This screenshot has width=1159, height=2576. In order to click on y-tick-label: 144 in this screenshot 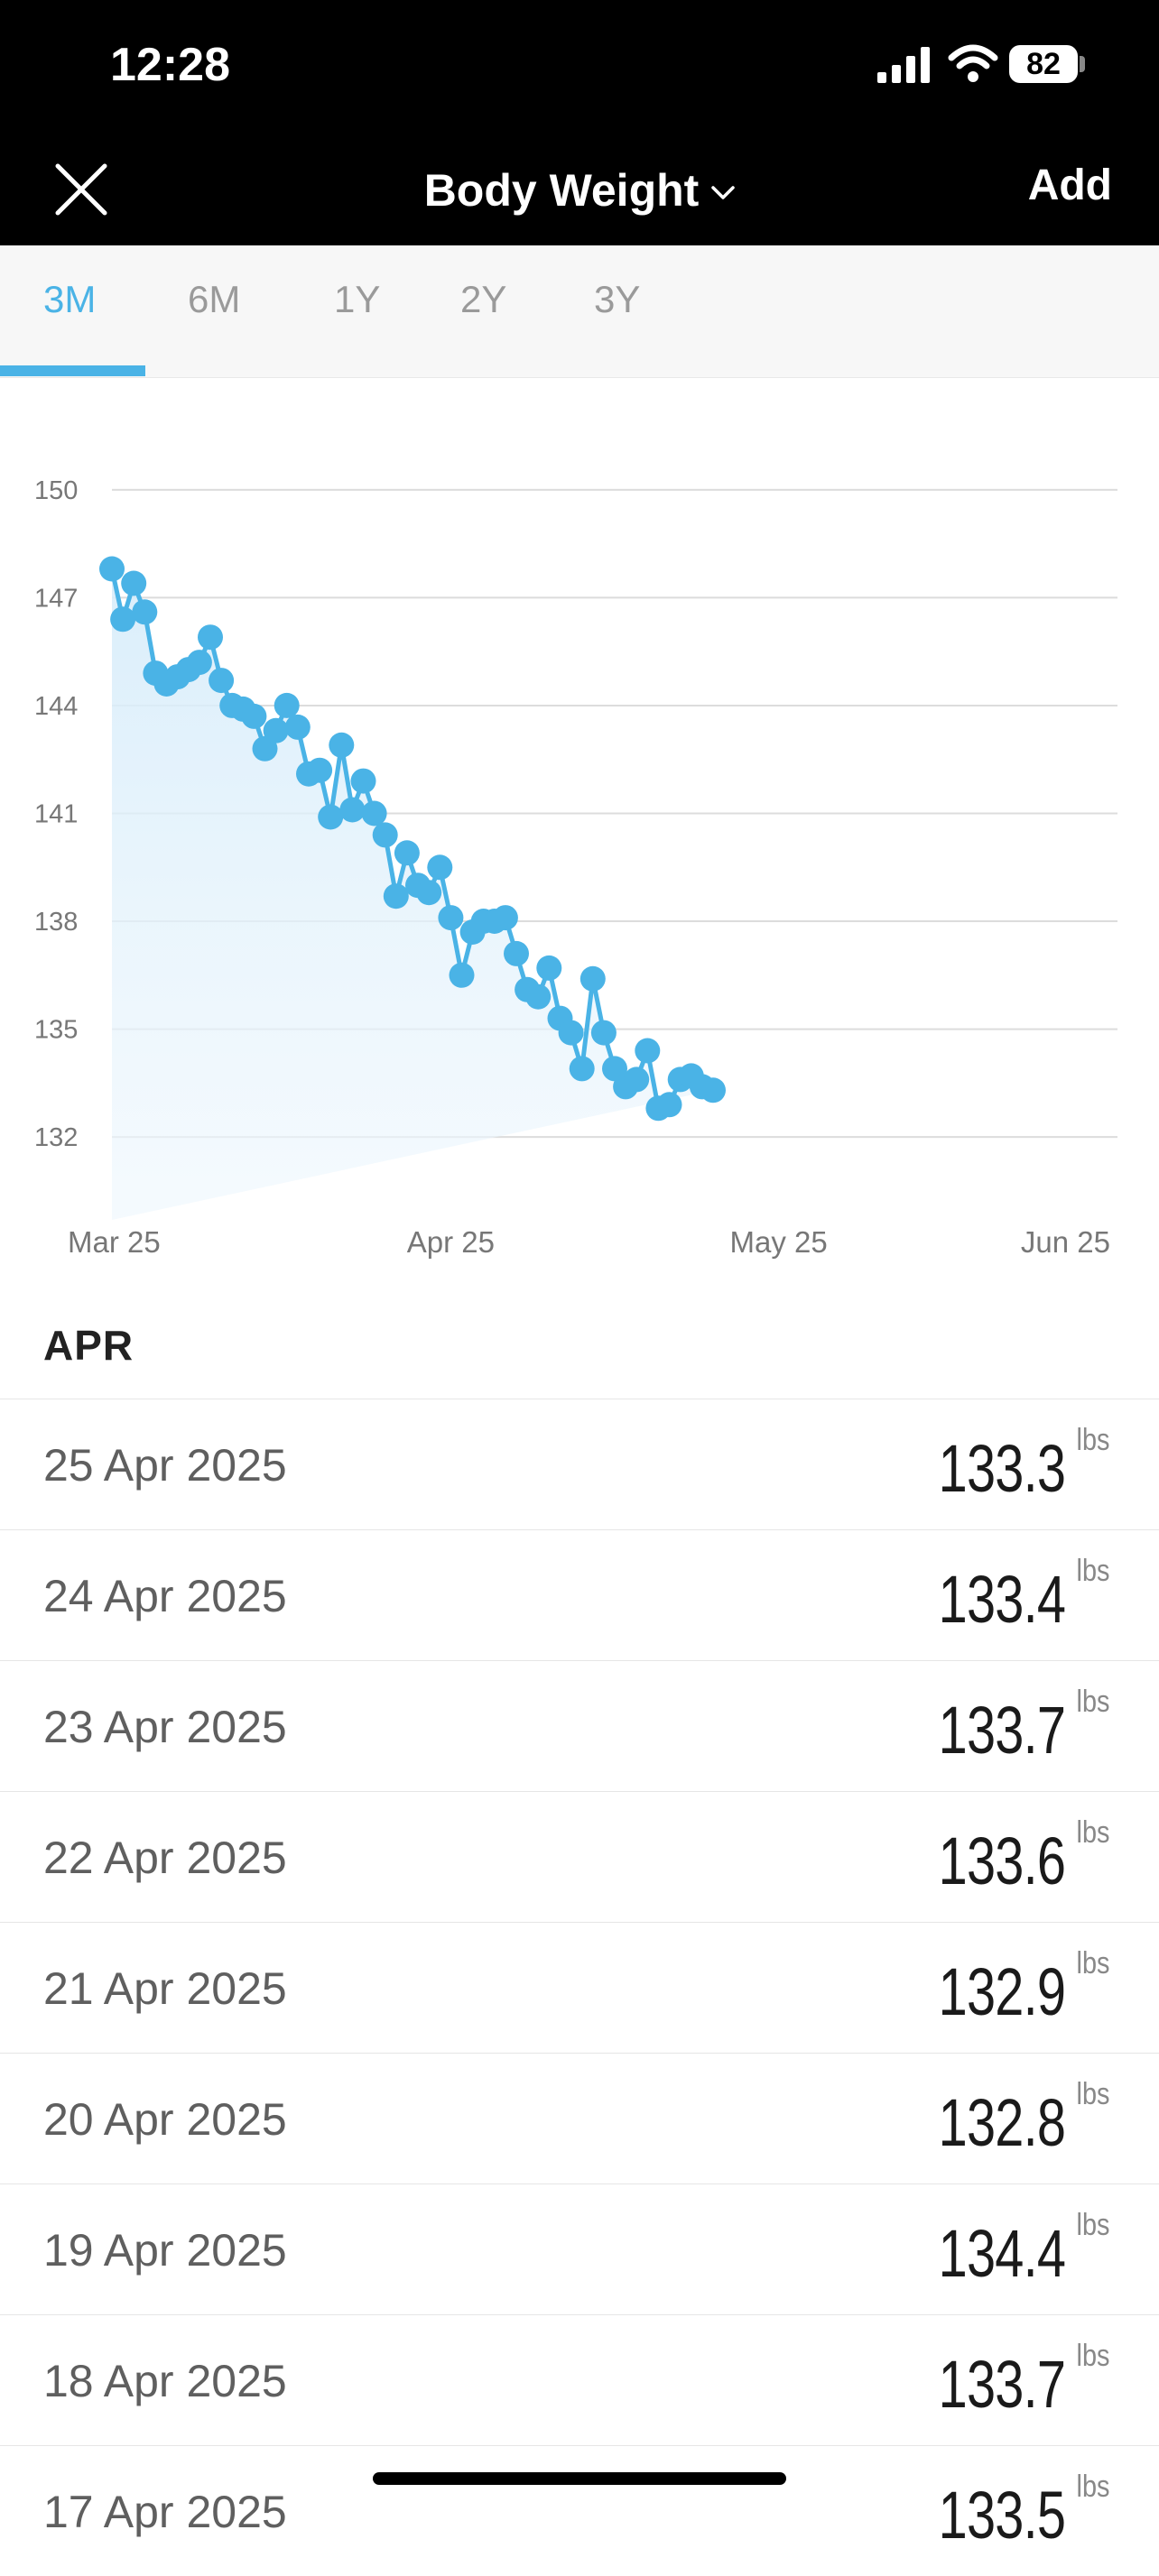, I will do `click(56, 706)`.